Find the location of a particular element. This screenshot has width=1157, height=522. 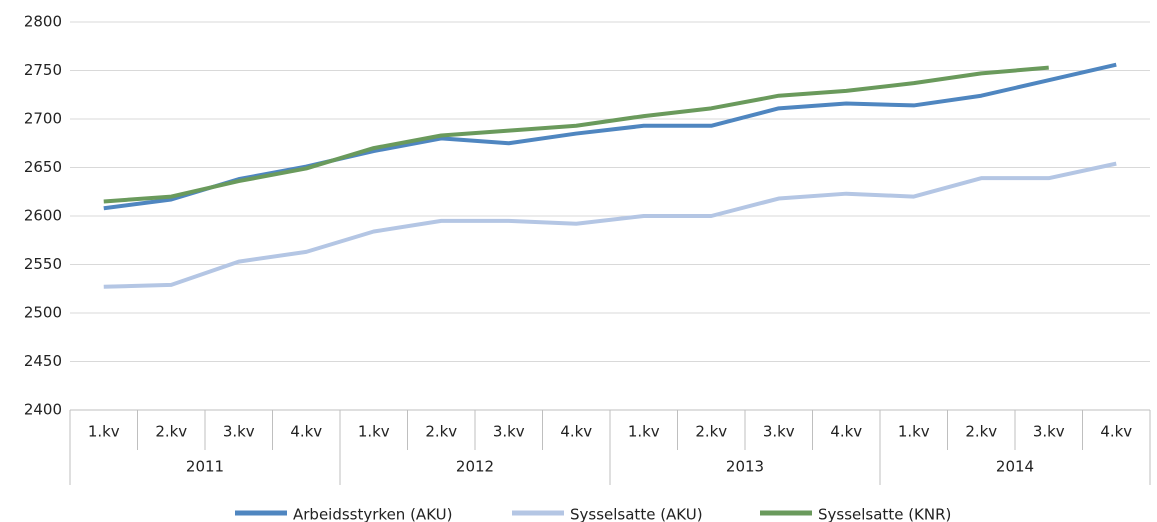

y-tick-label: 2450 is located at coordinates (43, 361).